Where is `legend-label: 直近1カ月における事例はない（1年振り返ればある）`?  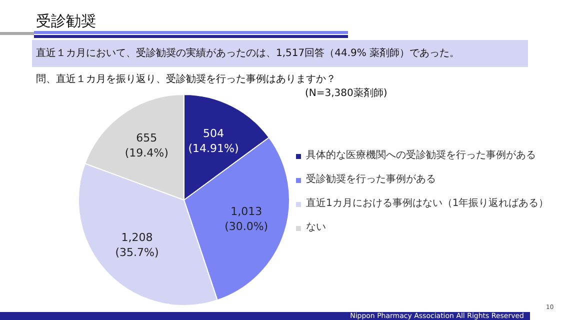
legend-label: 直近1カ月における事例はない（1年振り返ればある） is located at coordinates (427, 204).